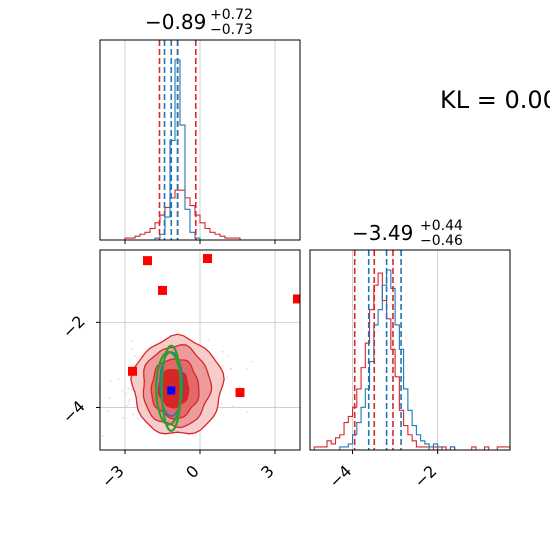 This screenshot has height=550, width=550. What do you see at coordinates (231, 15) in the screenshot?
I see `param1-upper-error: +0.72` at bounding box center [231, 15].